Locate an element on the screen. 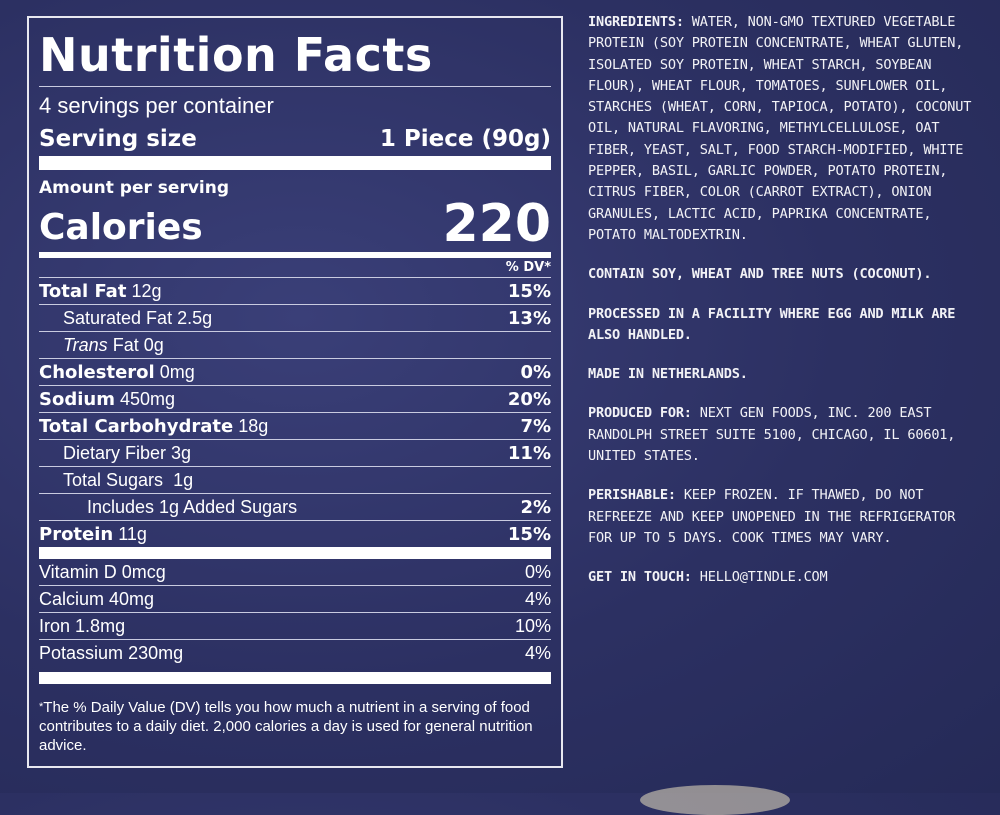 The height and width of the screenshot is (815, 1000). vitamin-amount: 40mg is located at coordinates (132, 598).